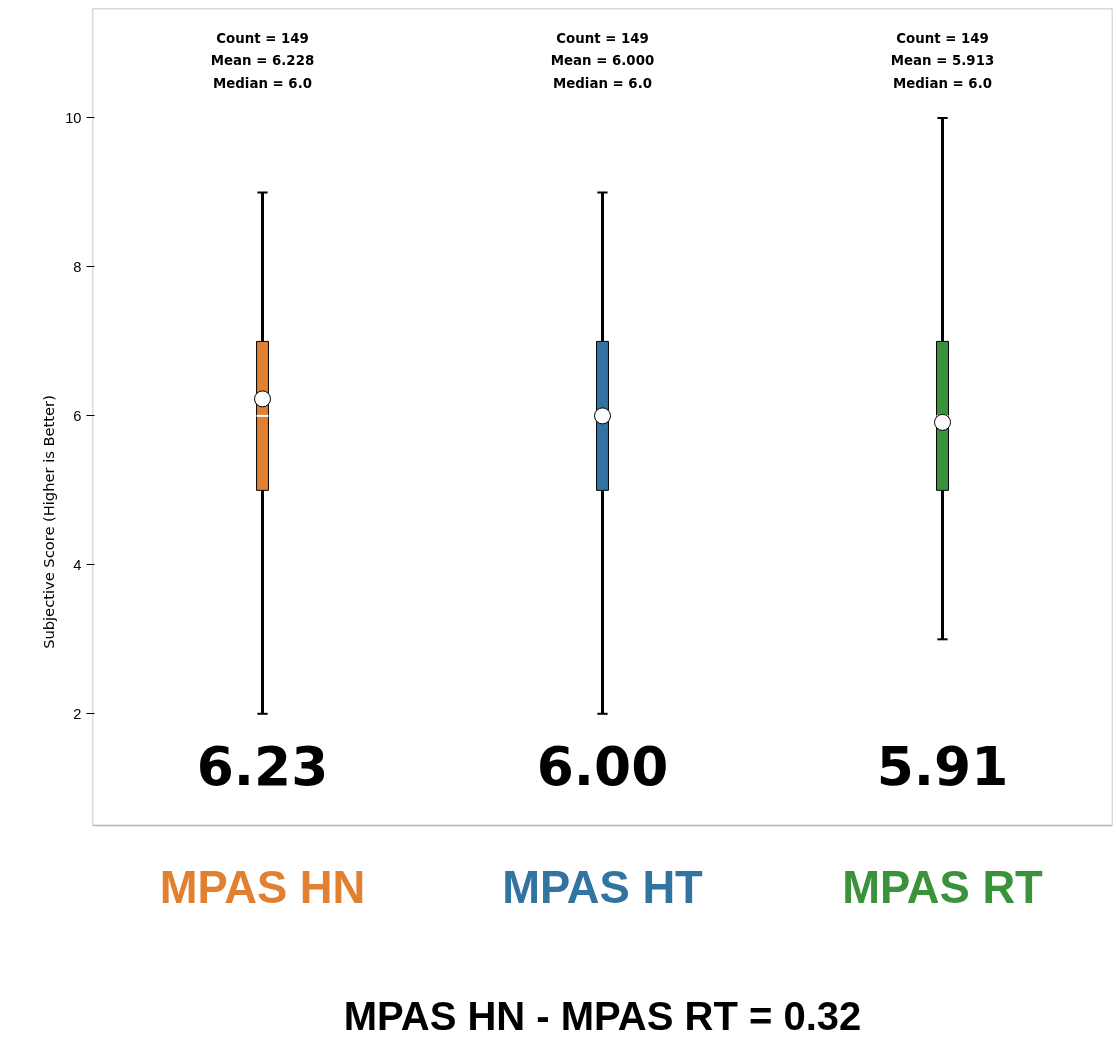 This screenshot has width=1116, height=1043. Describe the element at coordinates (262, 60) in the screenshot. I see `annotation: Count = 149 Mean = 6.228 Median = 6.0` at that location.